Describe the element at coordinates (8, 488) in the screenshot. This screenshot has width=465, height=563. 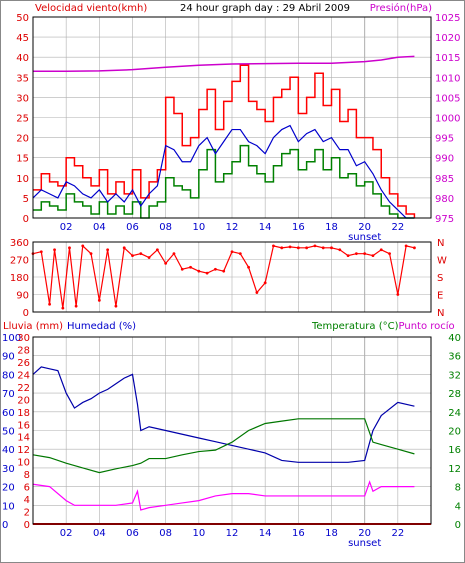
I see `humidity-axis-tick: 20` at that location.